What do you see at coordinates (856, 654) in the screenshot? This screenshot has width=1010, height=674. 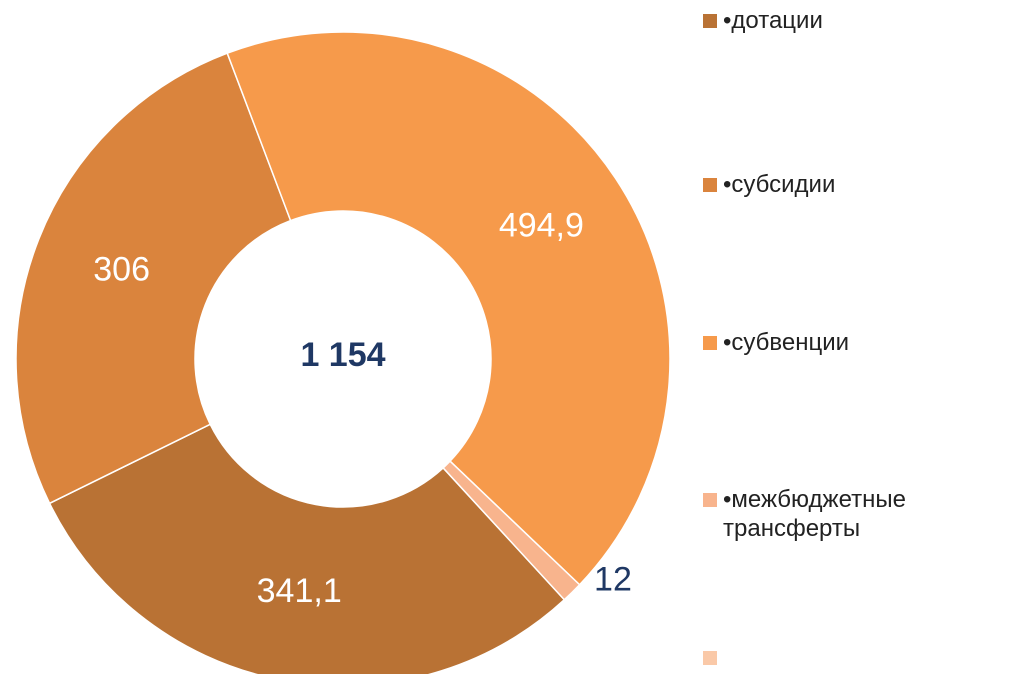 I see `legend-item` at bounding box center [856, 654].